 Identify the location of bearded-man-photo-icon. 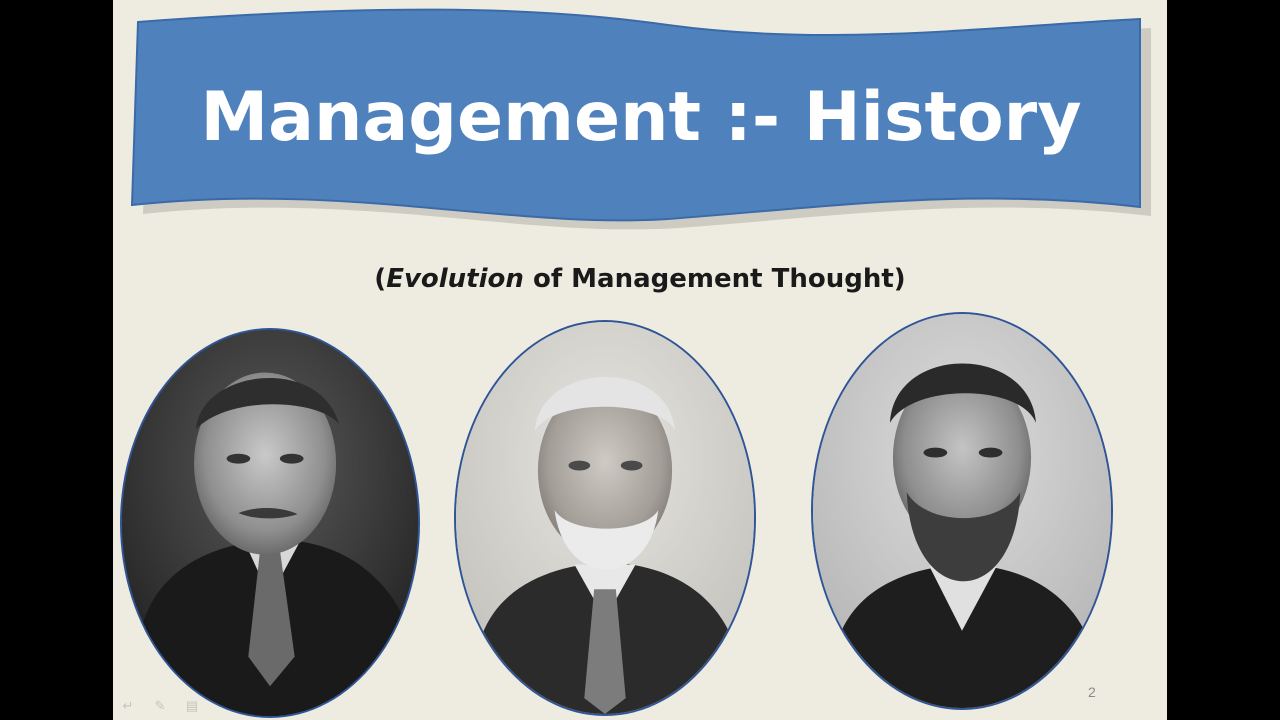
(962, 511).